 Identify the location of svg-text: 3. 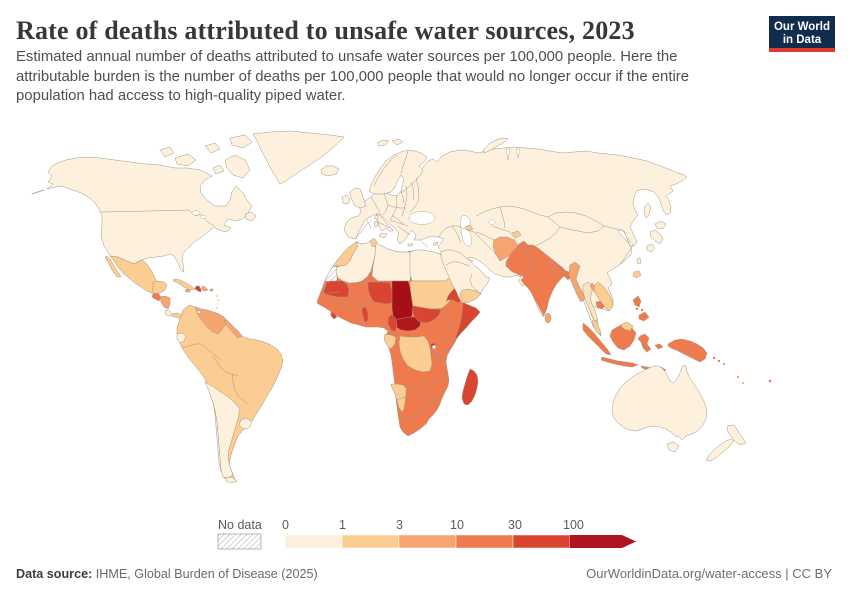
(399, 525).